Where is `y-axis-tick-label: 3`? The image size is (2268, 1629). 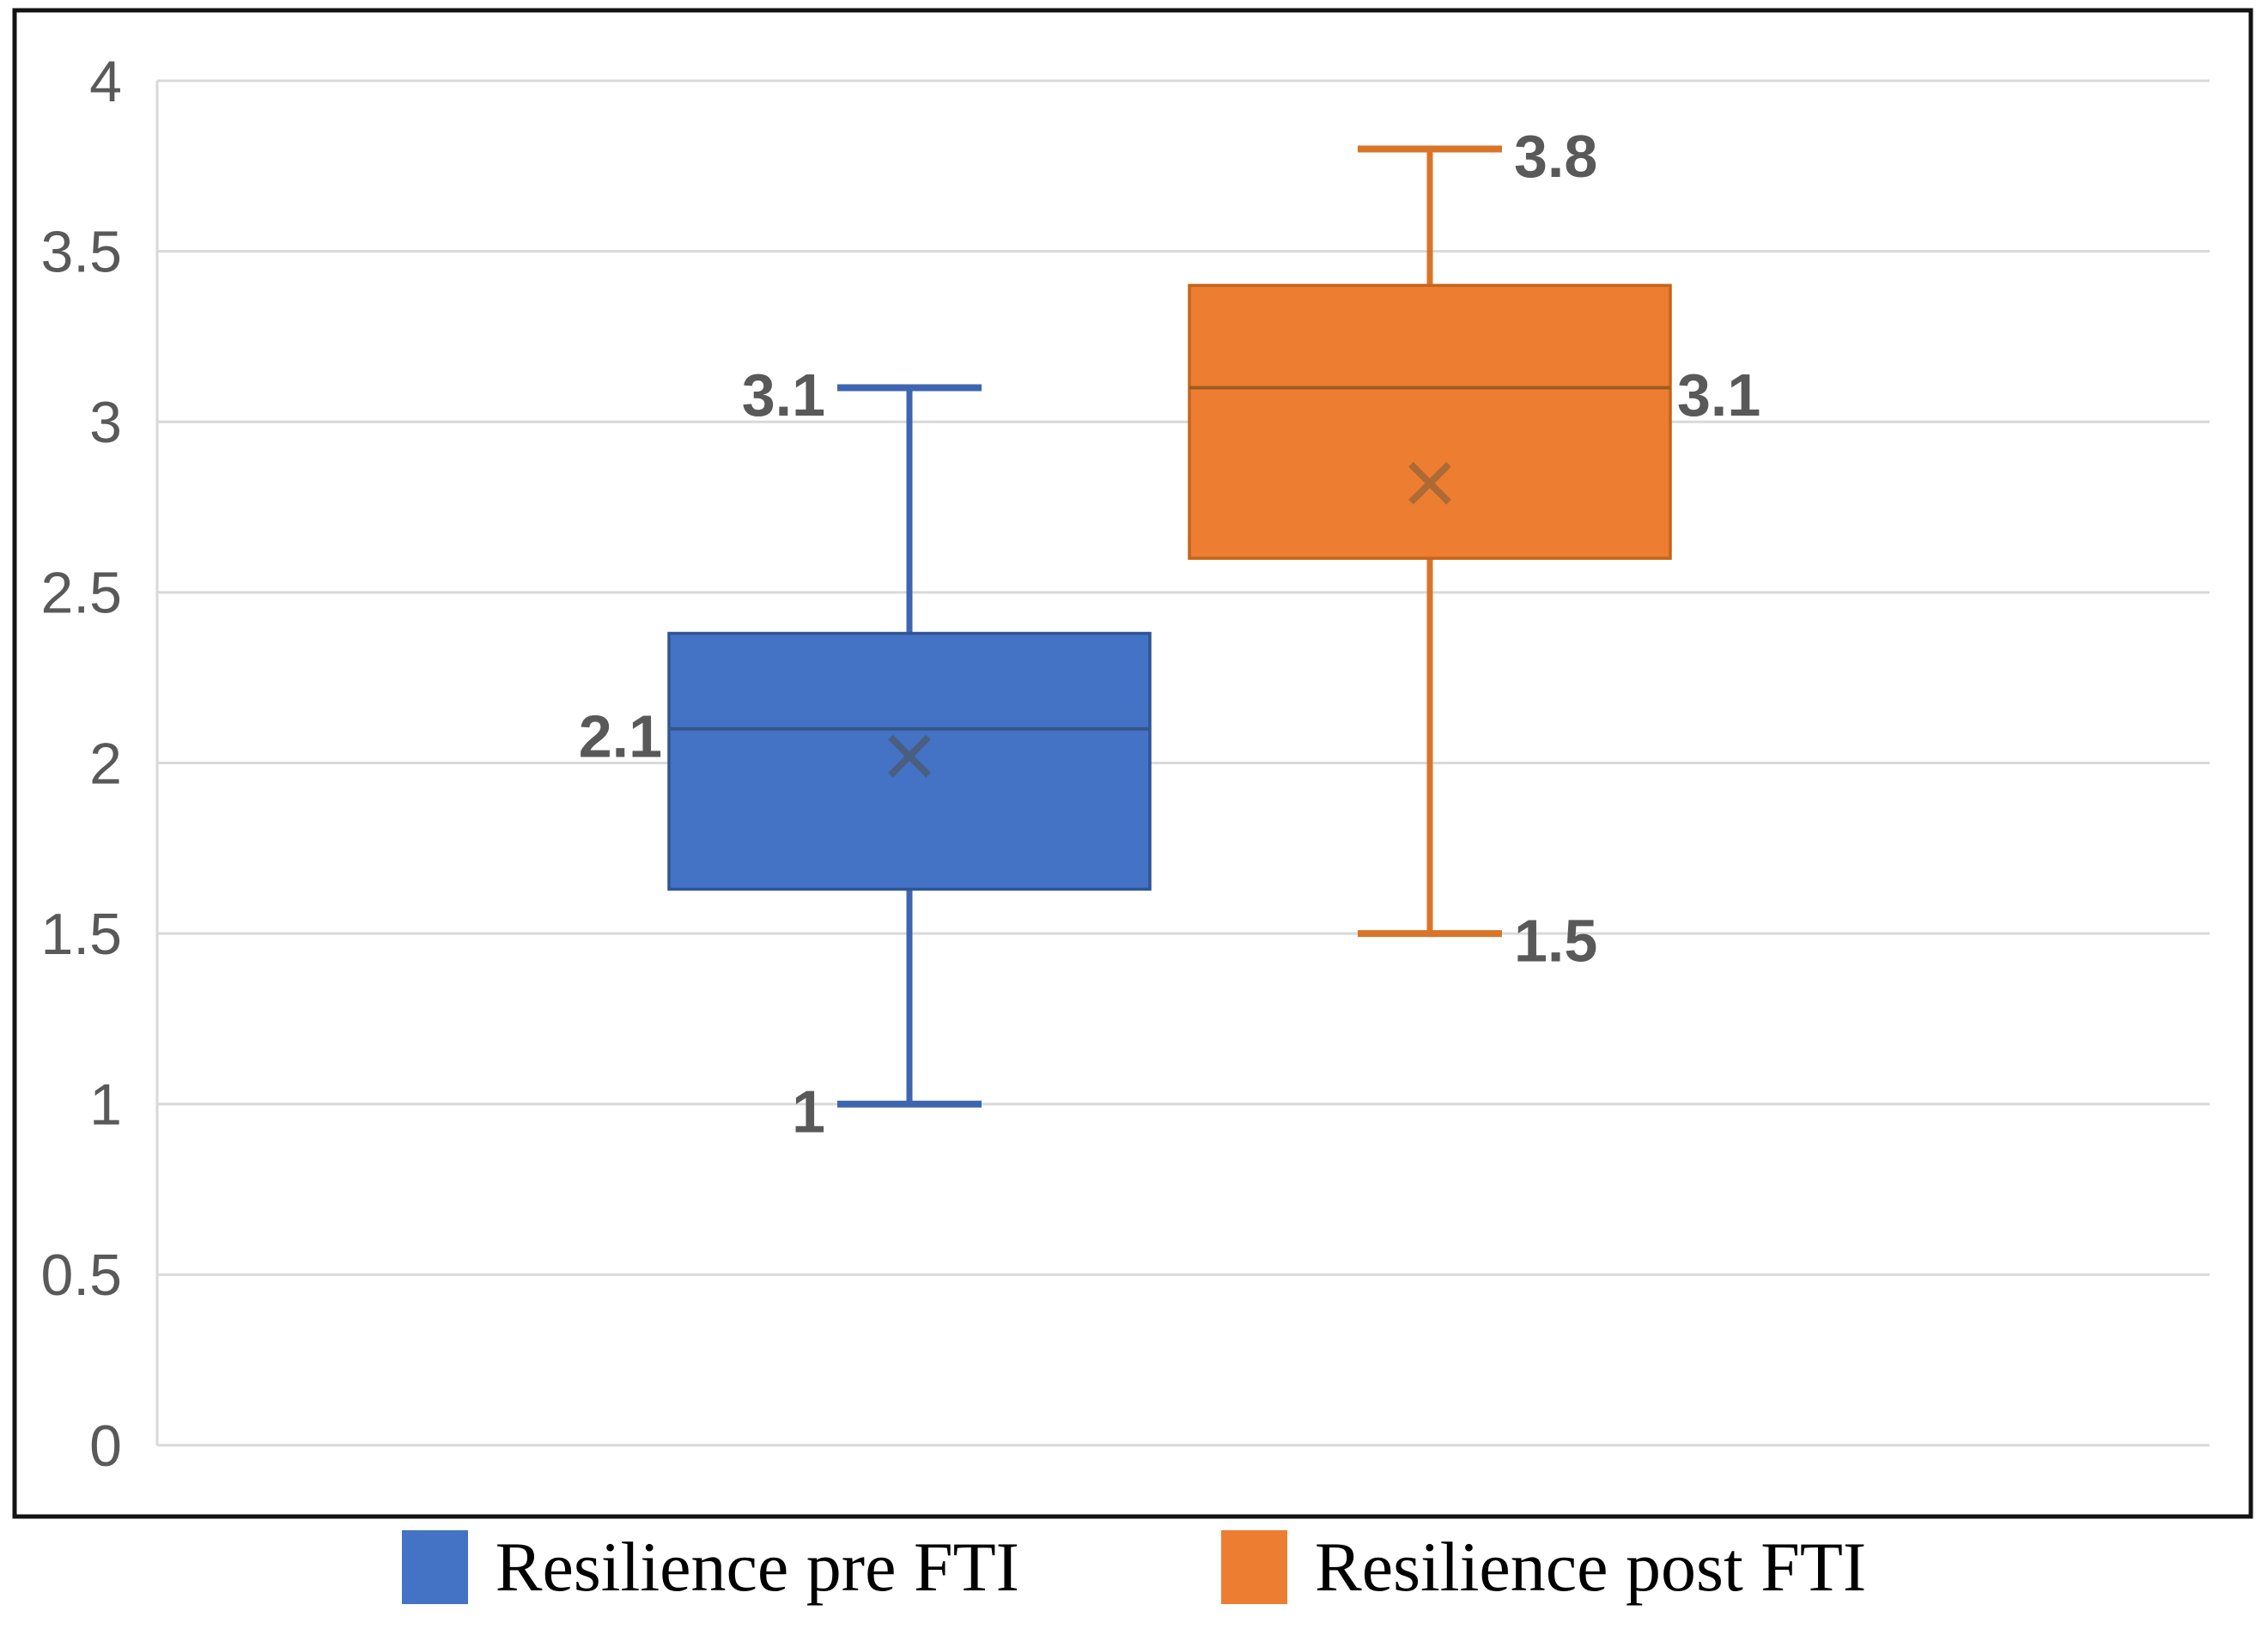 y-axis-tick-label: 3 is located at coordinates (105, 422).